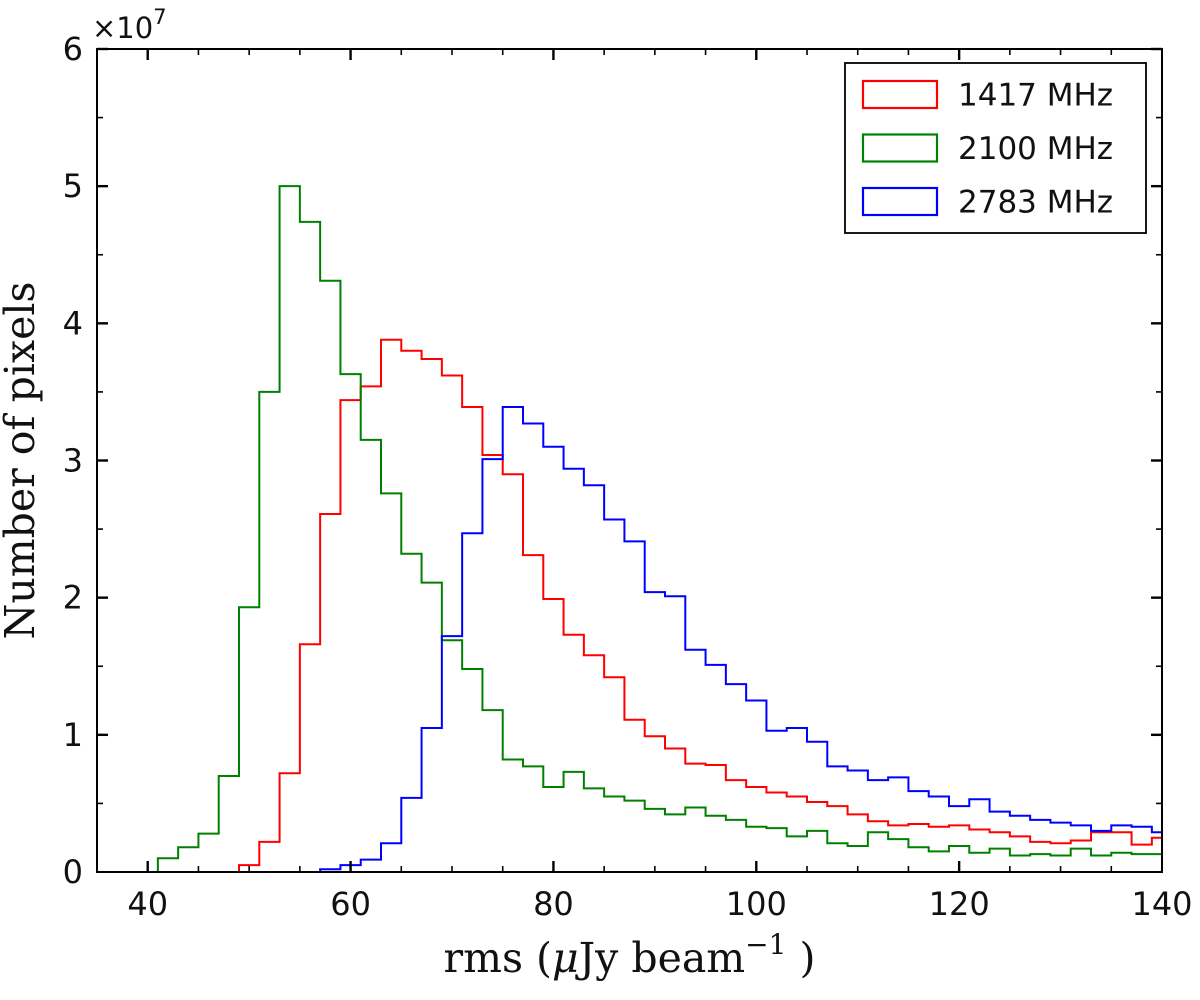  Describe the element at coordinates (147, 904) in the screenshot. I see `x-tick-label: 40` at that location.